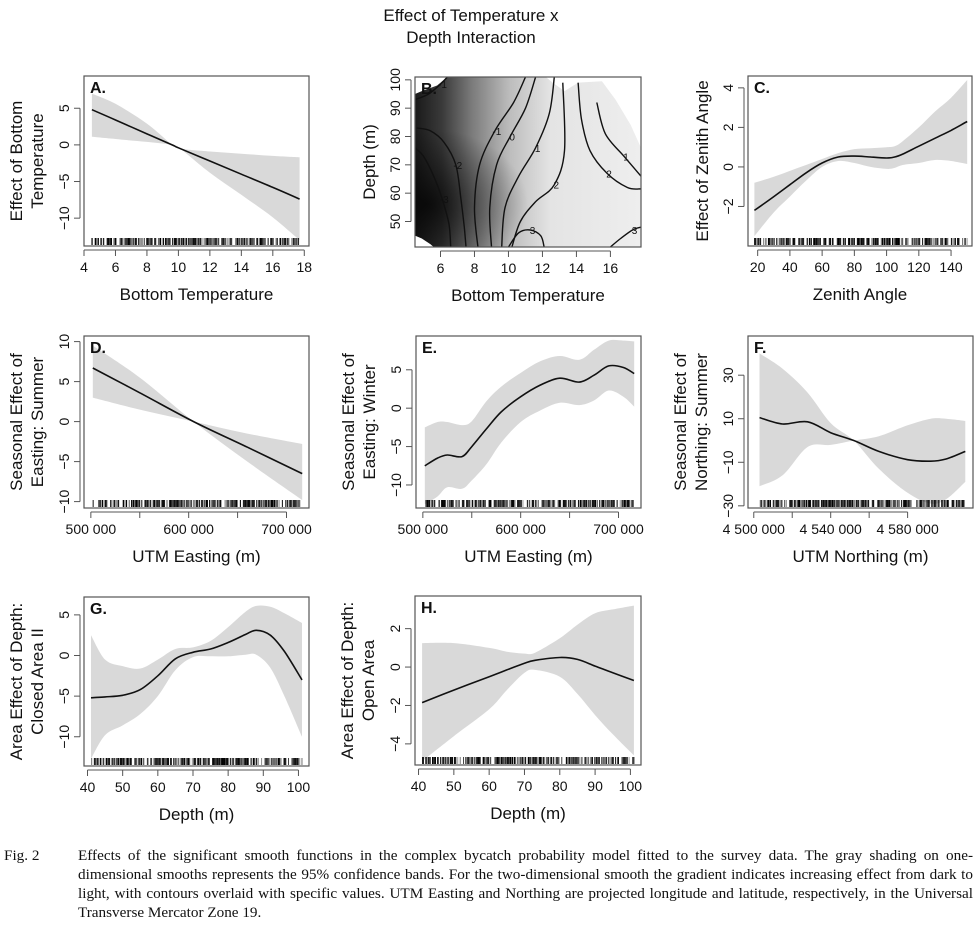 This screenshot has width=975, height=933. Describe the element at coordinates (543, 268) in the screenshot. I see `x-tick-label: 12` at that location.